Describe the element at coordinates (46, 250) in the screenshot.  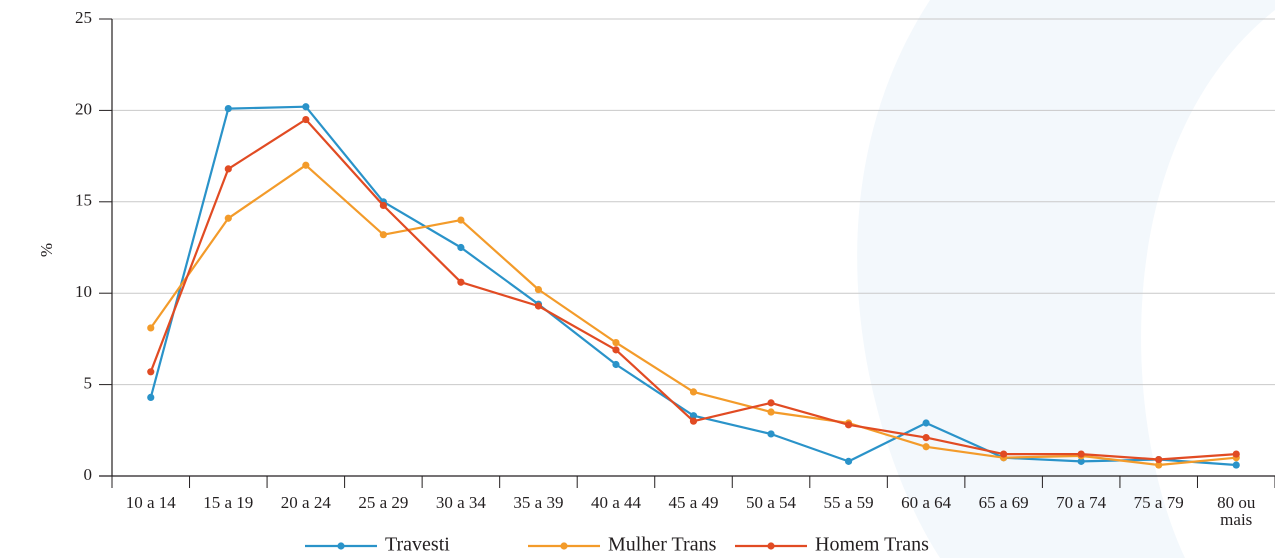
I see `y-axis-label: %` at that location.